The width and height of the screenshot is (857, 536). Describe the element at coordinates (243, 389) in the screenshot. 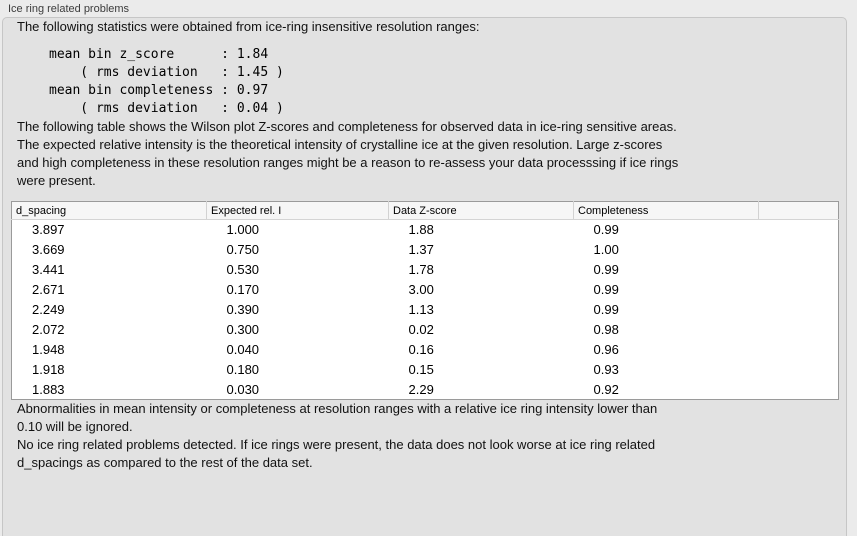

I see `table-cell: 0.030` at that location.